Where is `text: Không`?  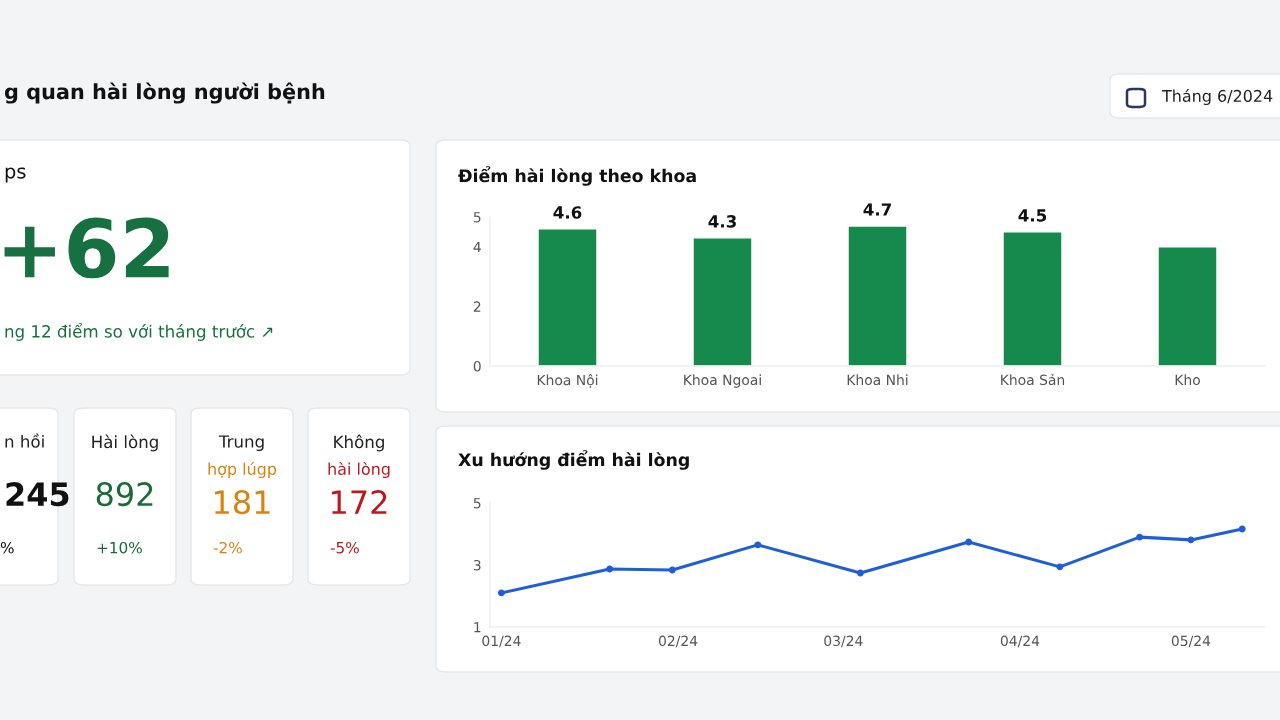
text: Không is located at coordinates (359, 443).